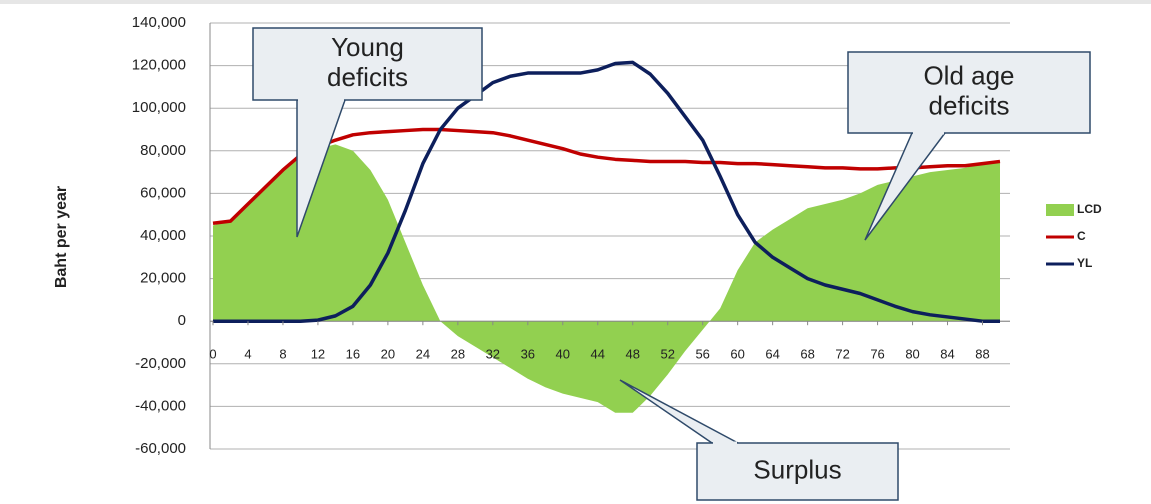 This screenshot has width=1151, height=504. Describe the element at coordinates (772, 354) in the screenshot. I see `x-tick-label: 64` at that location.